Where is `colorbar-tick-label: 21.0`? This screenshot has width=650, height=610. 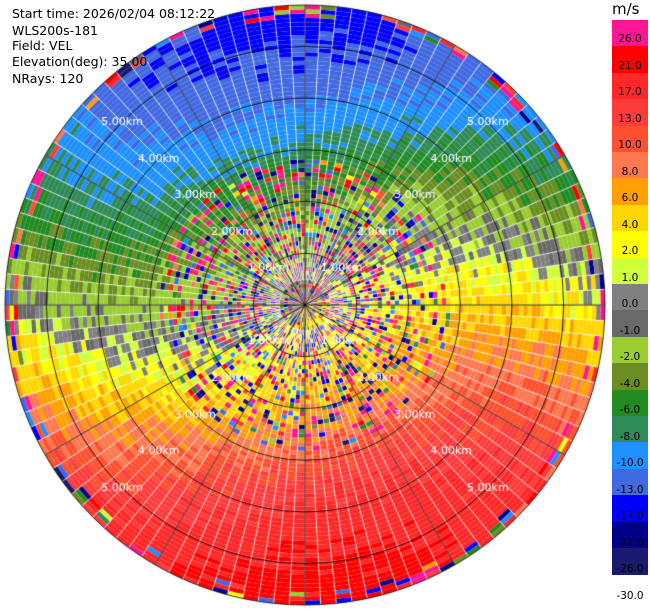
colorbar-tick-label: 21.0 is located at coordinates (630, 65).